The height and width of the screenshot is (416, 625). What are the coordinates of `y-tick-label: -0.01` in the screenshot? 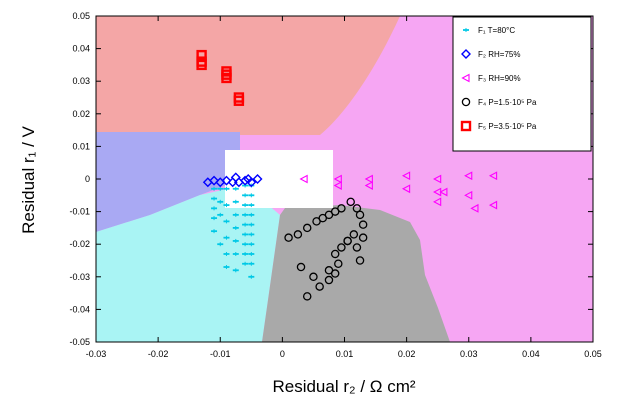 It's located at (79, 212).